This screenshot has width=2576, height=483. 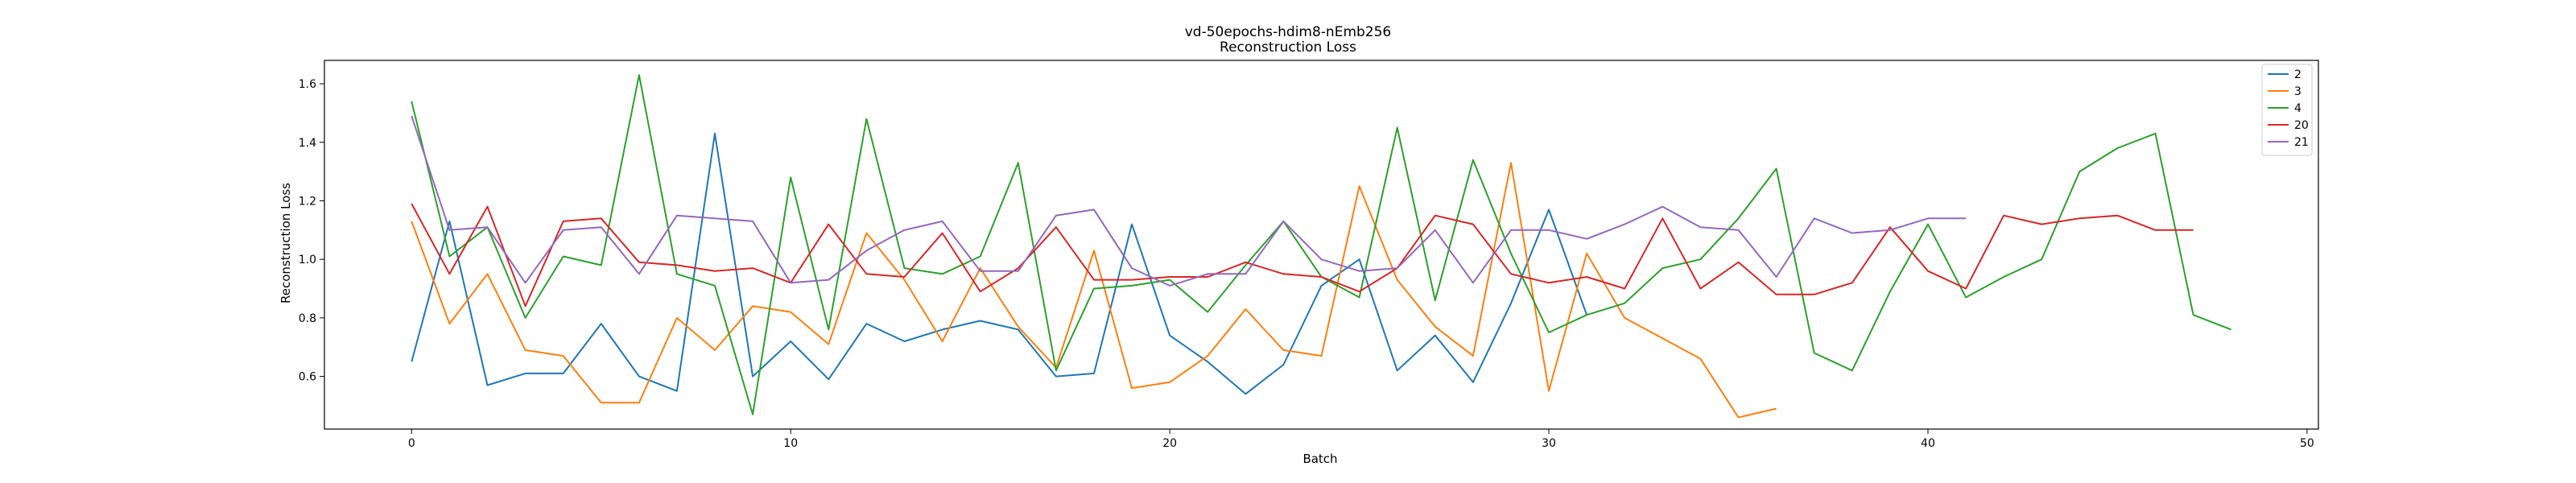 What do you see at coordinates (411, 443) in the screenshot?
I see `x-tick-label: 0` at bounding box center [411, 443].